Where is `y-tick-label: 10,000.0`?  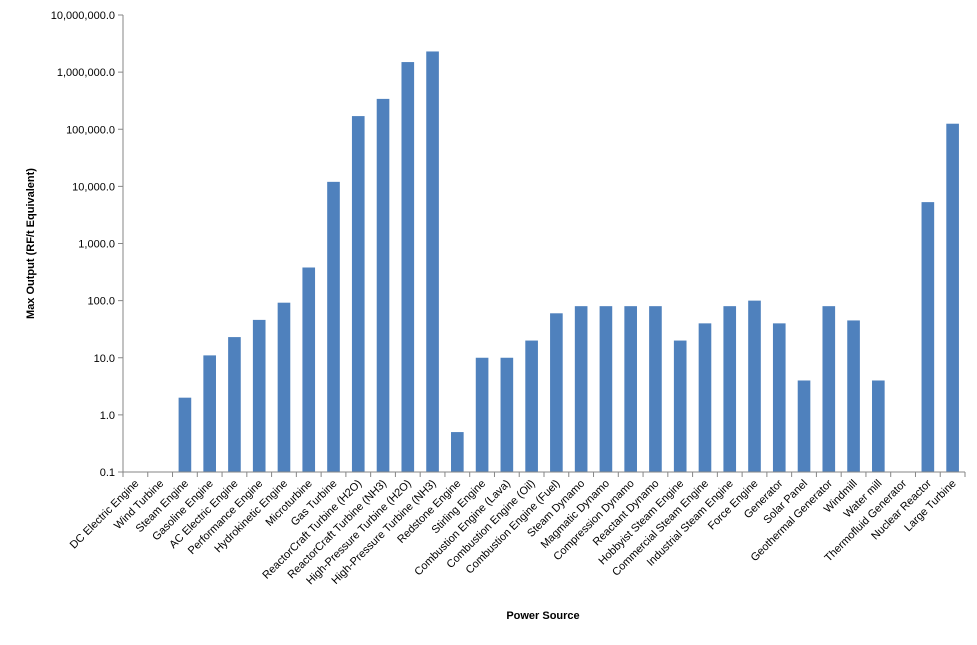
y-tick-label: 10,000.0 is located at coordinates (93, 187).